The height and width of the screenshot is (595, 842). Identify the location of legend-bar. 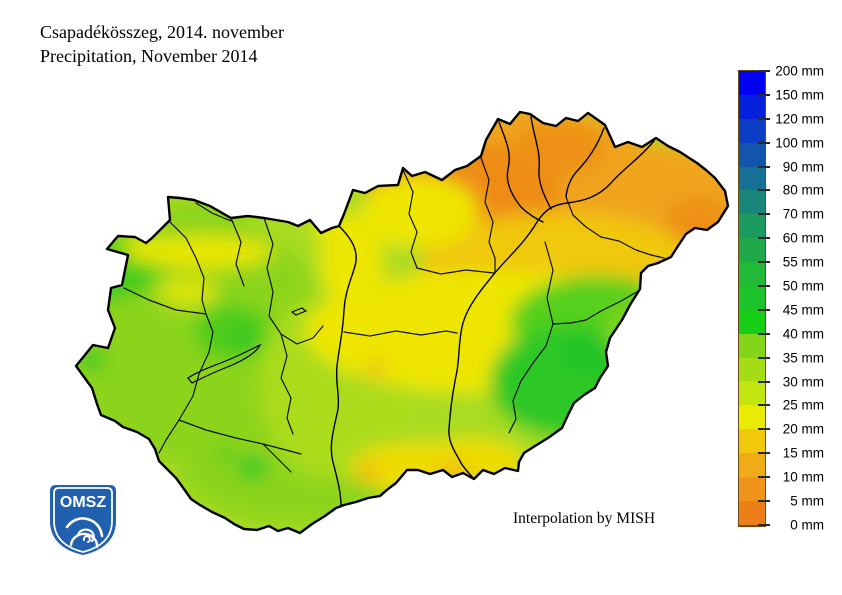
(752, 298).